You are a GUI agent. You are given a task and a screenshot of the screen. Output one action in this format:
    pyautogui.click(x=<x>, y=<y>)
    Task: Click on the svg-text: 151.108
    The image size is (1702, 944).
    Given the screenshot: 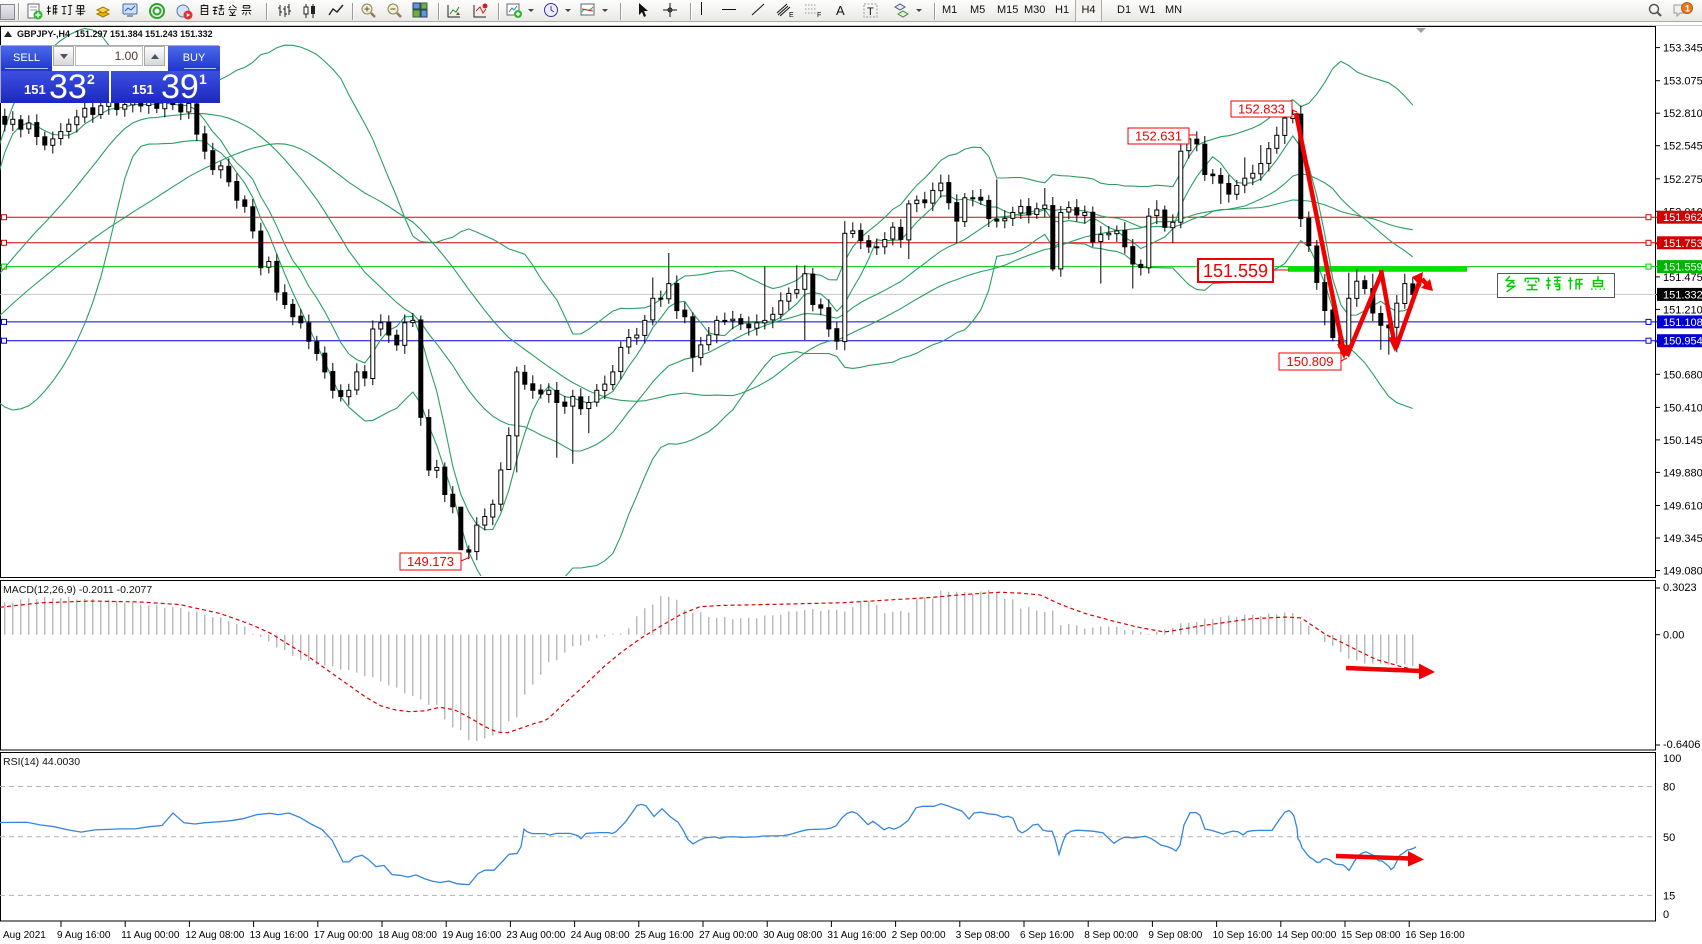 What is the action you would take?
    pyautogui.click(x=1682, y=323)
    